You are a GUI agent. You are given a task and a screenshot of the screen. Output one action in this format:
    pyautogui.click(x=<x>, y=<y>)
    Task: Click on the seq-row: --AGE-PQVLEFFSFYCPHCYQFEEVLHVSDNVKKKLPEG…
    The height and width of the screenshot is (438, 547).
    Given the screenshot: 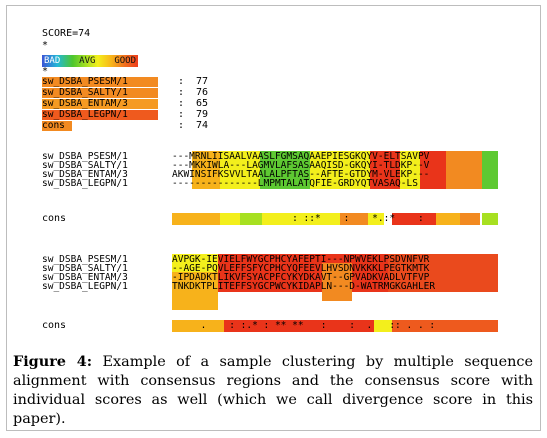 What is the action you would take?
    pyautogui.click(x=301, y=268)
    